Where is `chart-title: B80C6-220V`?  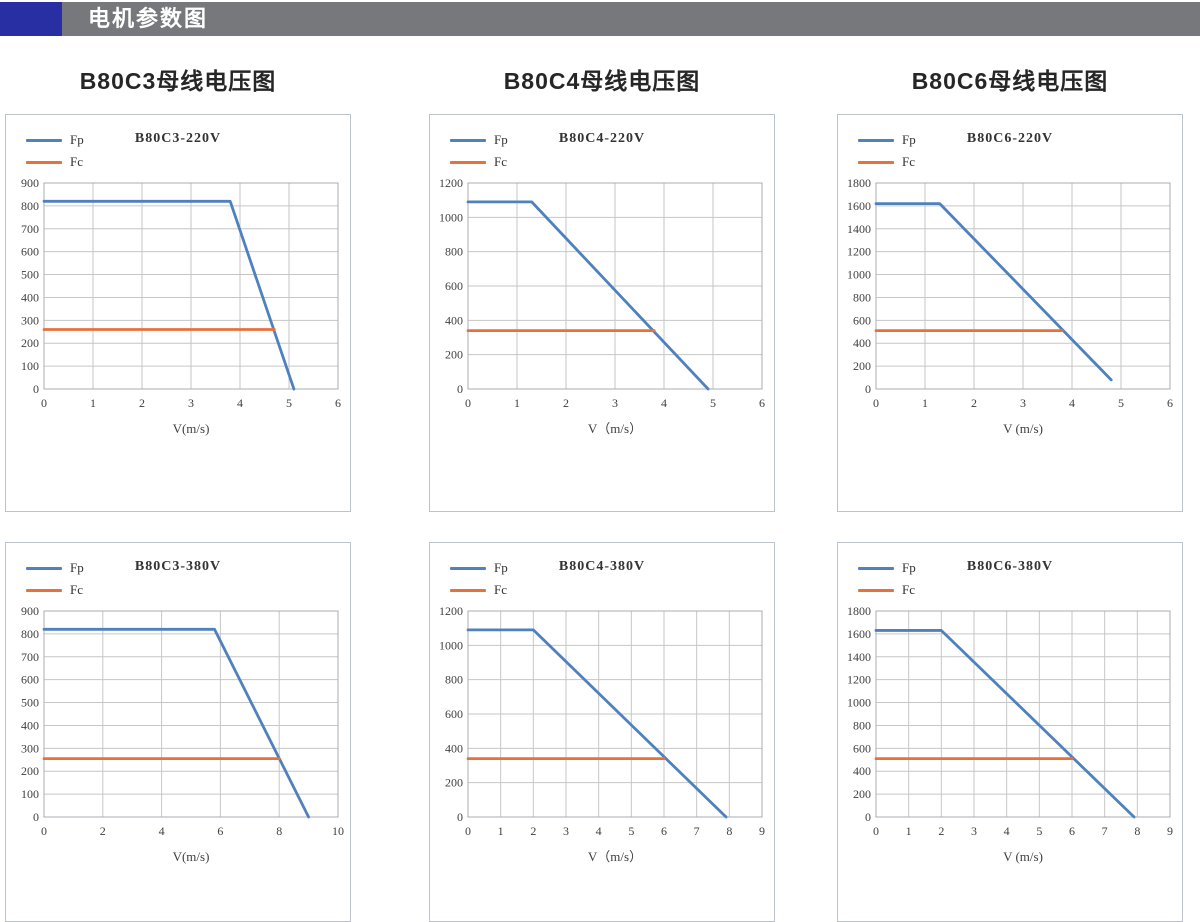 chart-title: B80C6-220V is located at coordinates (1010, 138).